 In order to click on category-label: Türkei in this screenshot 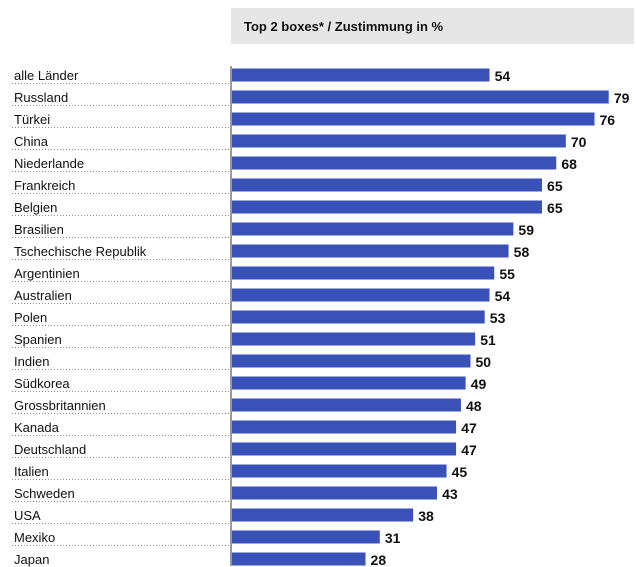, I will do `click(32, 119)`.